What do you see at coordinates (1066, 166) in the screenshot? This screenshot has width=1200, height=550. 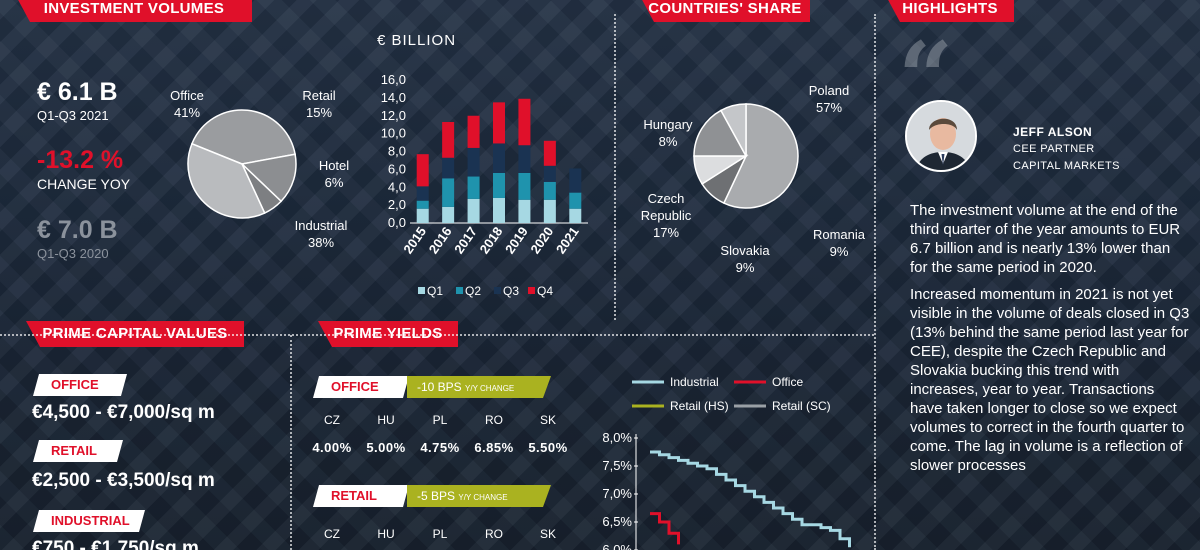 I see `highlight-person-role-2: CAPITAL MARKETS` at bounding box center [1066, 166].